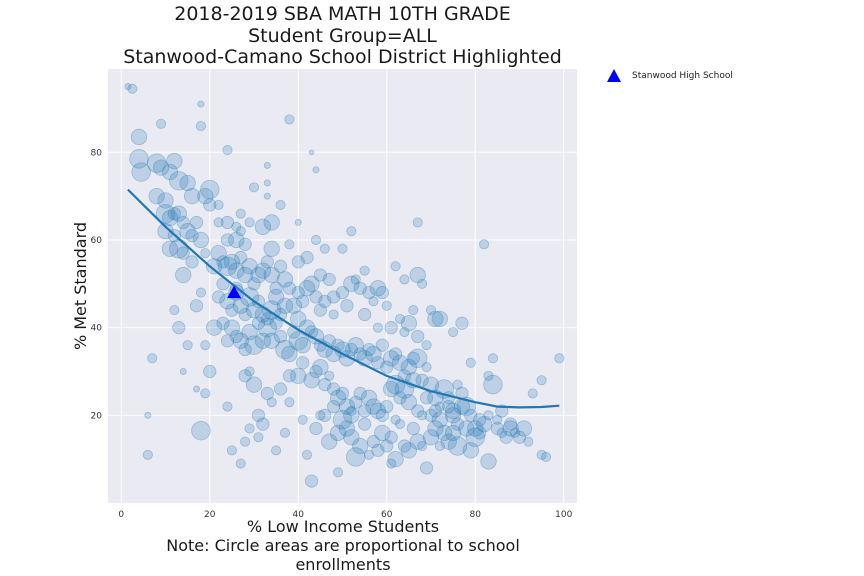 Image resolution: width=864 pixels, height=576 pixels. What do you see at coordinates (80, 286) in the screenshot?
I see `y-axis-label: % Met Standard` at bounding box center [80, 286].